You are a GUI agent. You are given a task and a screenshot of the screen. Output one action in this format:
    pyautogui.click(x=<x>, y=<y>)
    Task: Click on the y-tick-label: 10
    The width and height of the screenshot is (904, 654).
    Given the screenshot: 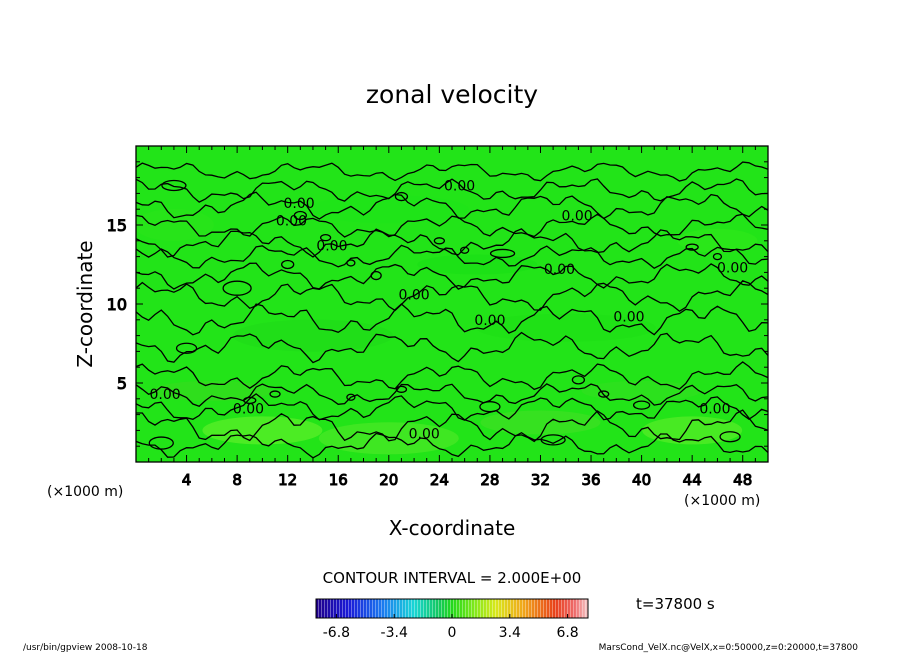 What is the action you would take?
    pyautogui.click(x=117, y=304)
    